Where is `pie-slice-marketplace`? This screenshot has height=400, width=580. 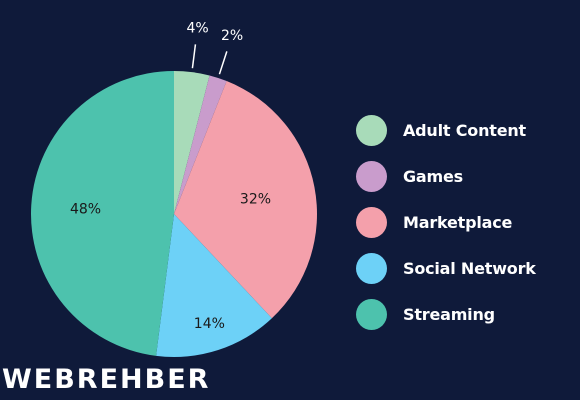
pie-slice-marketplace is located at coordinates (246, 200).